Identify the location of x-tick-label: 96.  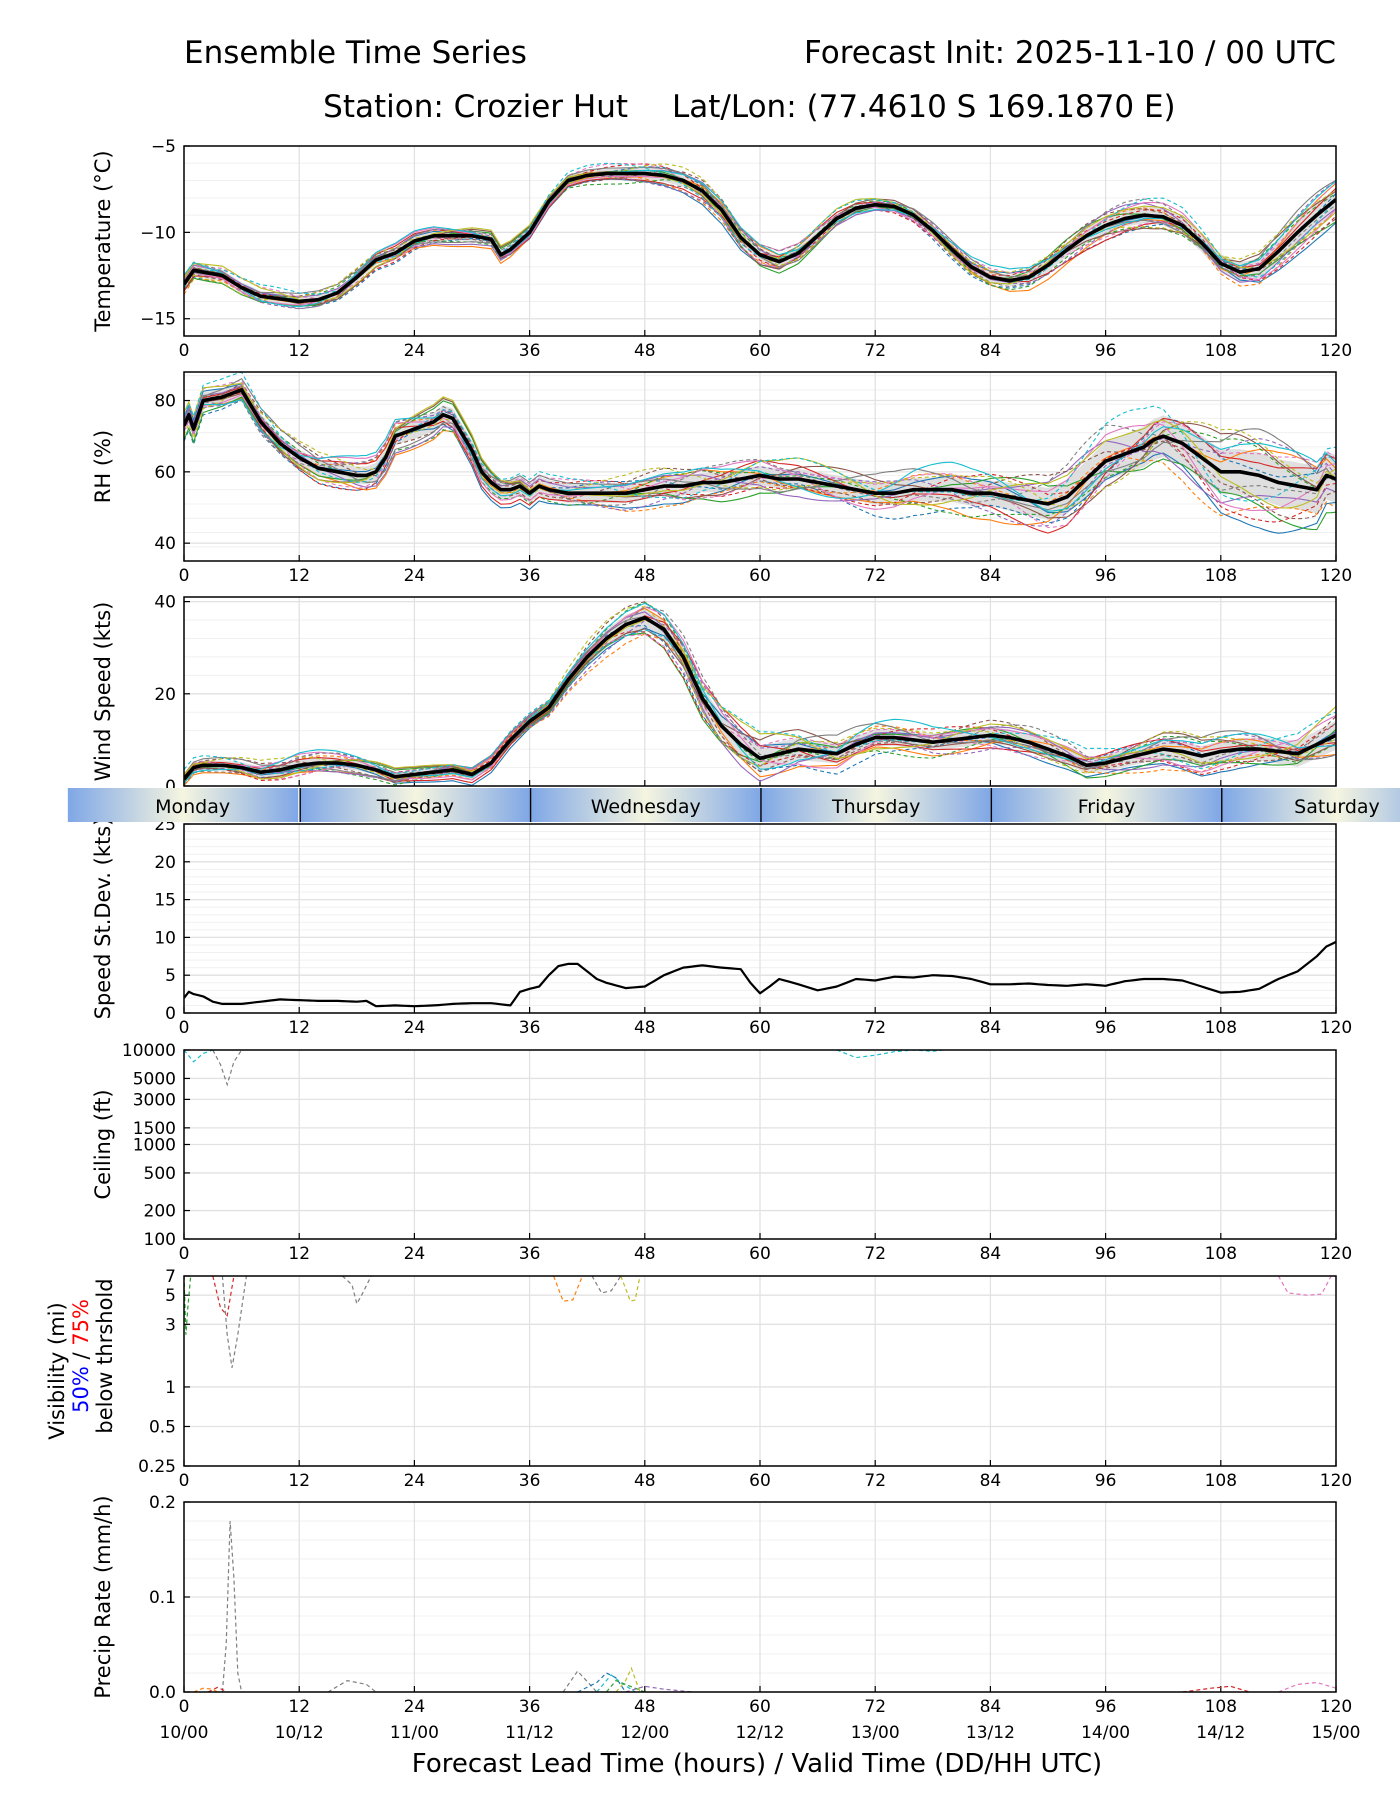
(1106, 1028).